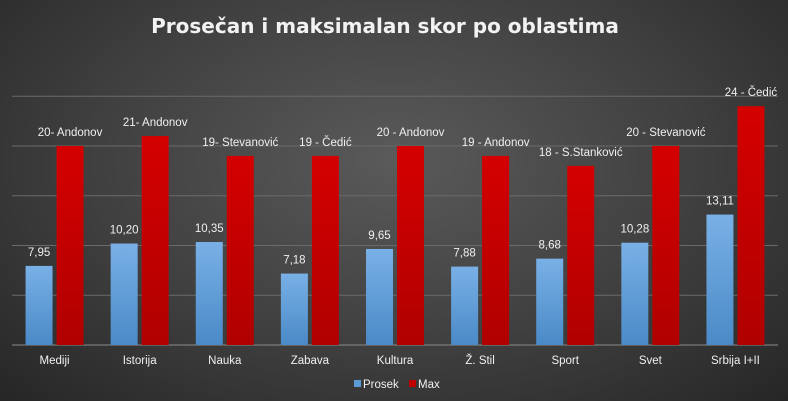 This screenshot has width=788, height=401. What do you see at coordinates (357, 383) in the screenshot?
I see `legend-swatch-prosek` at bounding box center [357, 383].